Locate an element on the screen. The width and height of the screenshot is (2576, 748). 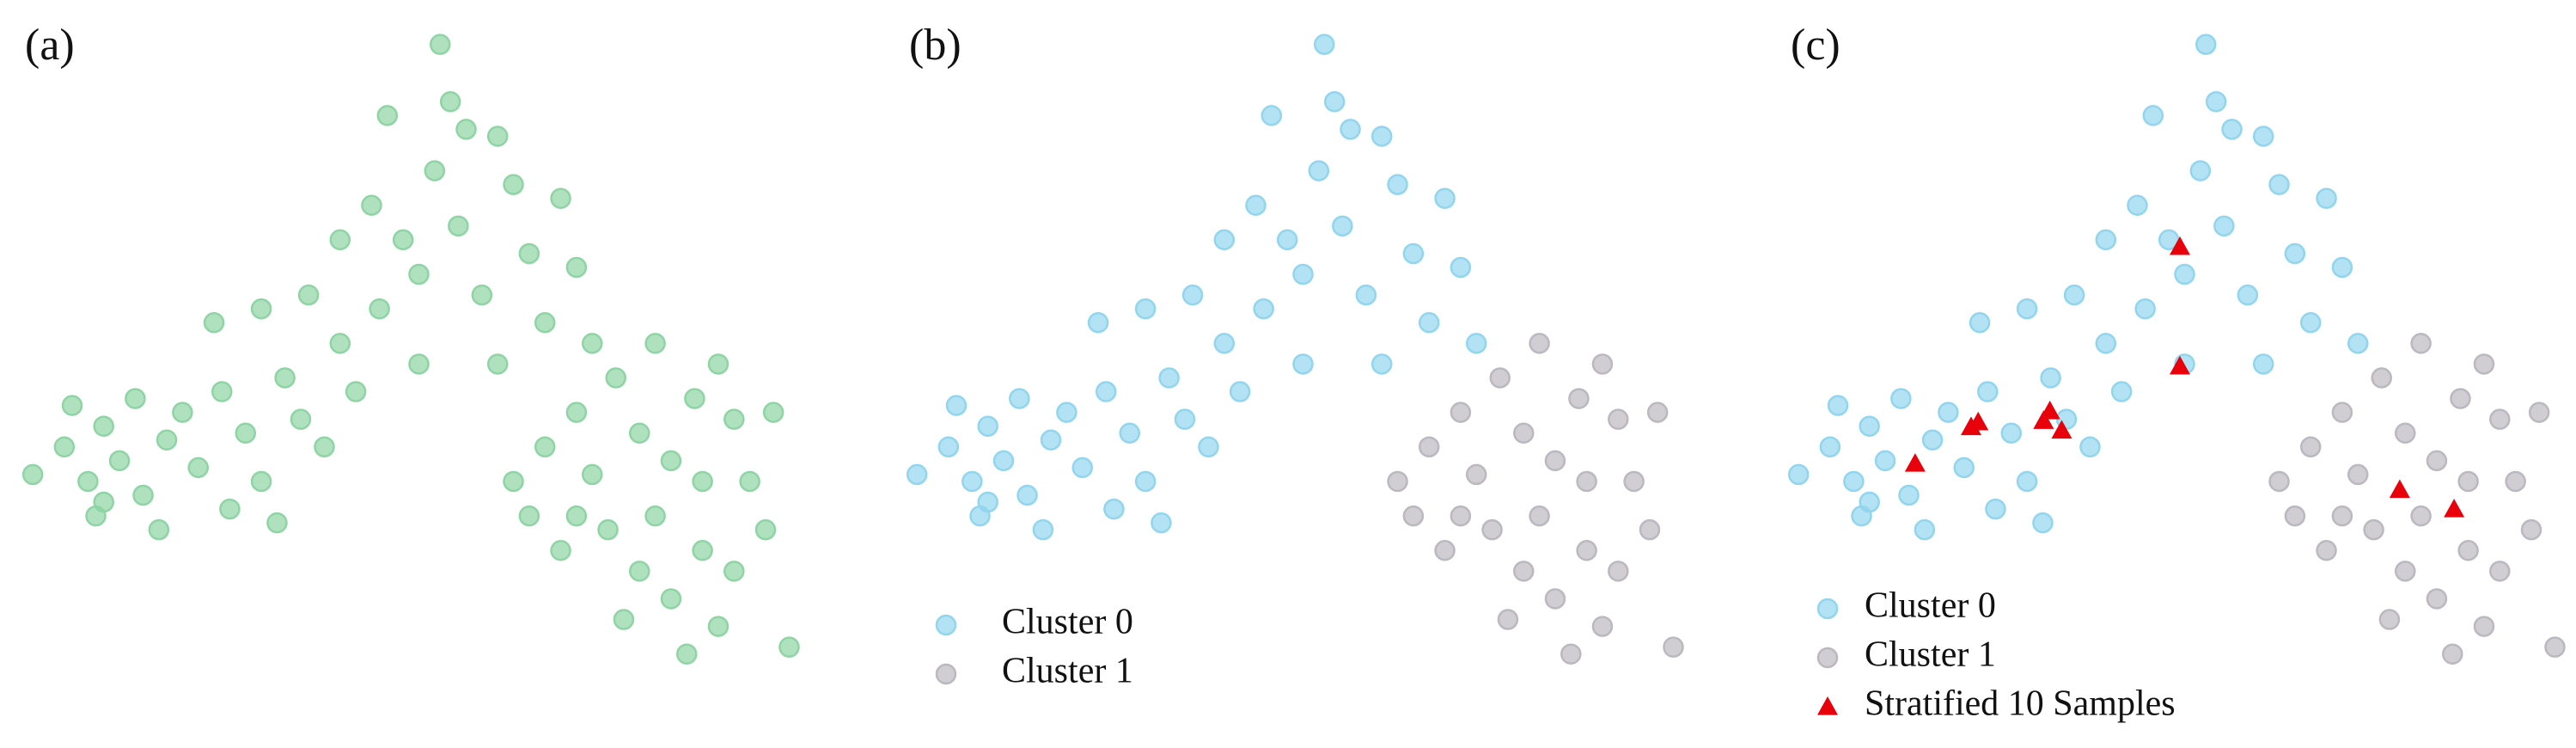
legend-label: Cluster 0 is located at coordinates (1930, 606).